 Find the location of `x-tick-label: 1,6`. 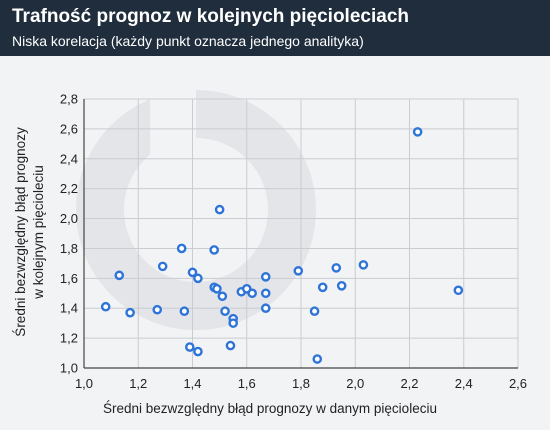

x-tick-label: 1,6 is located at coordinates (247, 383).